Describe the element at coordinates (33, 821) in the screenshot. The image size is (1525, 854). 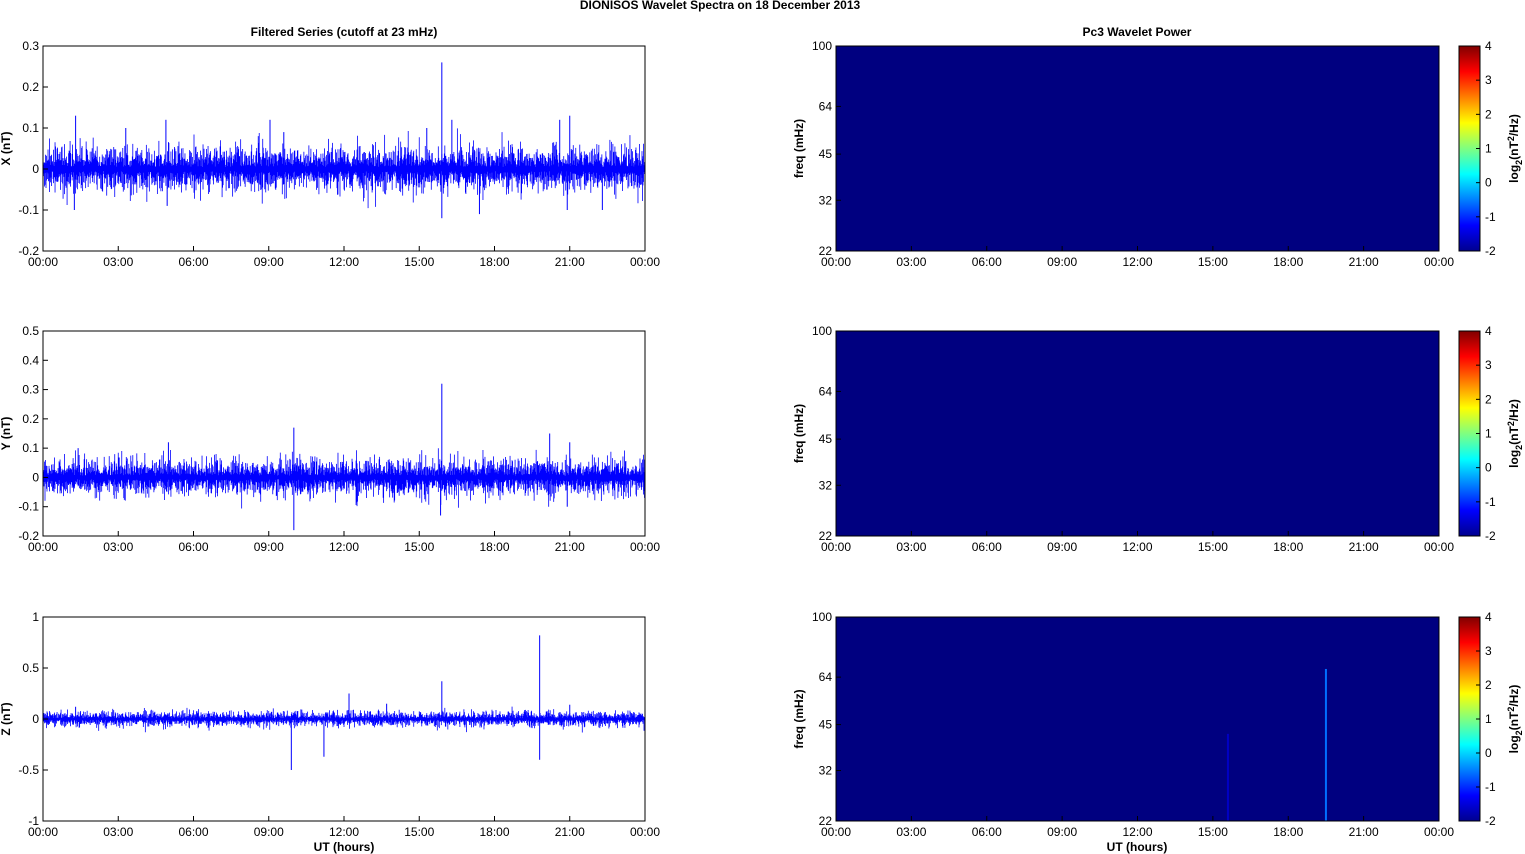
I see `ytick-label: -1` at that location.